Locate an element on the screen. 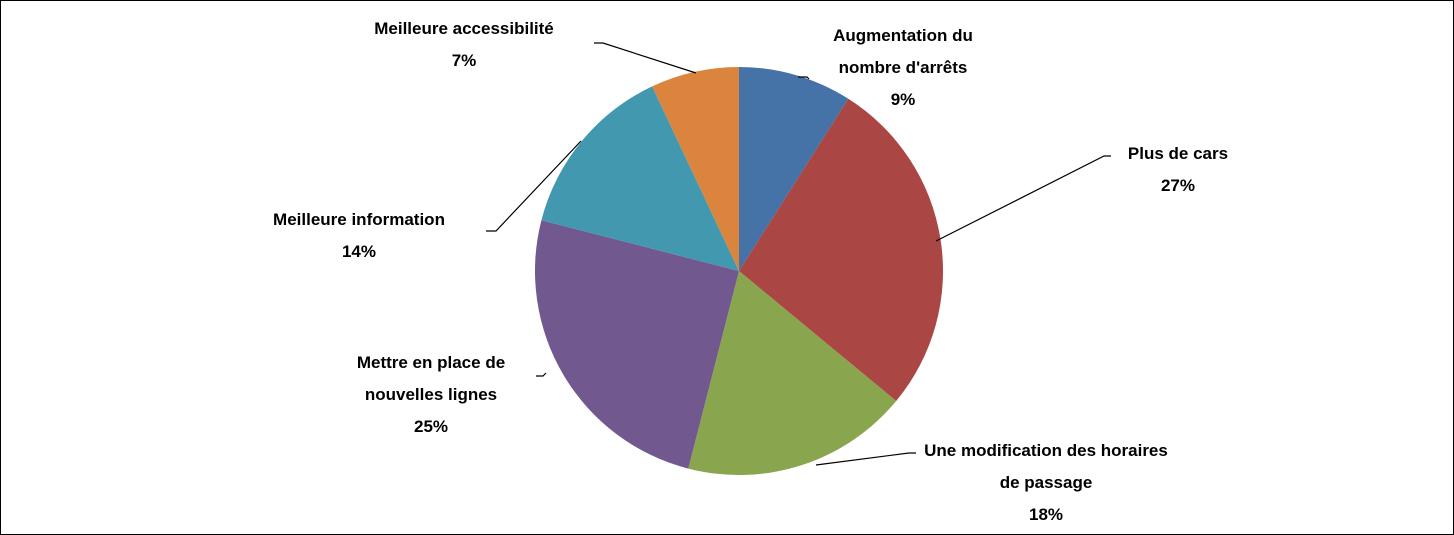  slice-label: Meilleure information 14% is located at coordinates (359, 236).